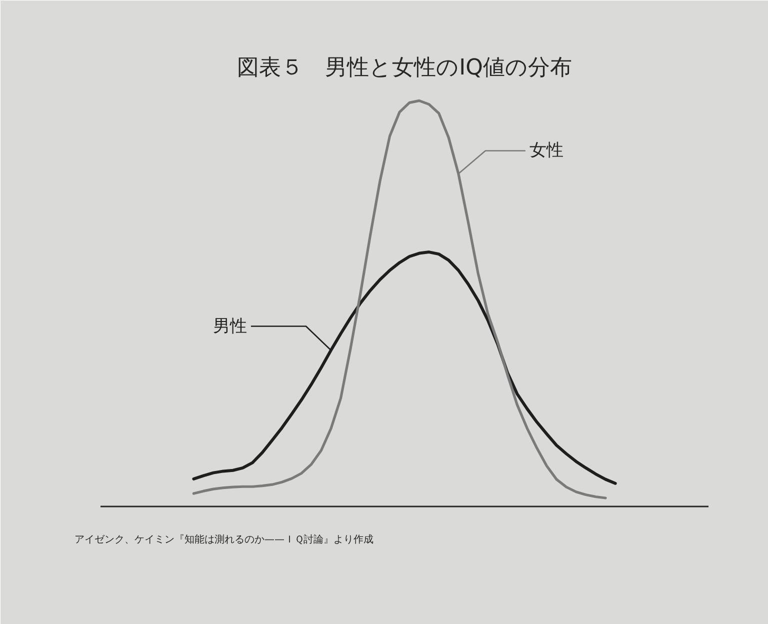  What do you see at coordinates (229, 326) in the screenshot?
I see `text: 男性` at bounding box center [229, 326].